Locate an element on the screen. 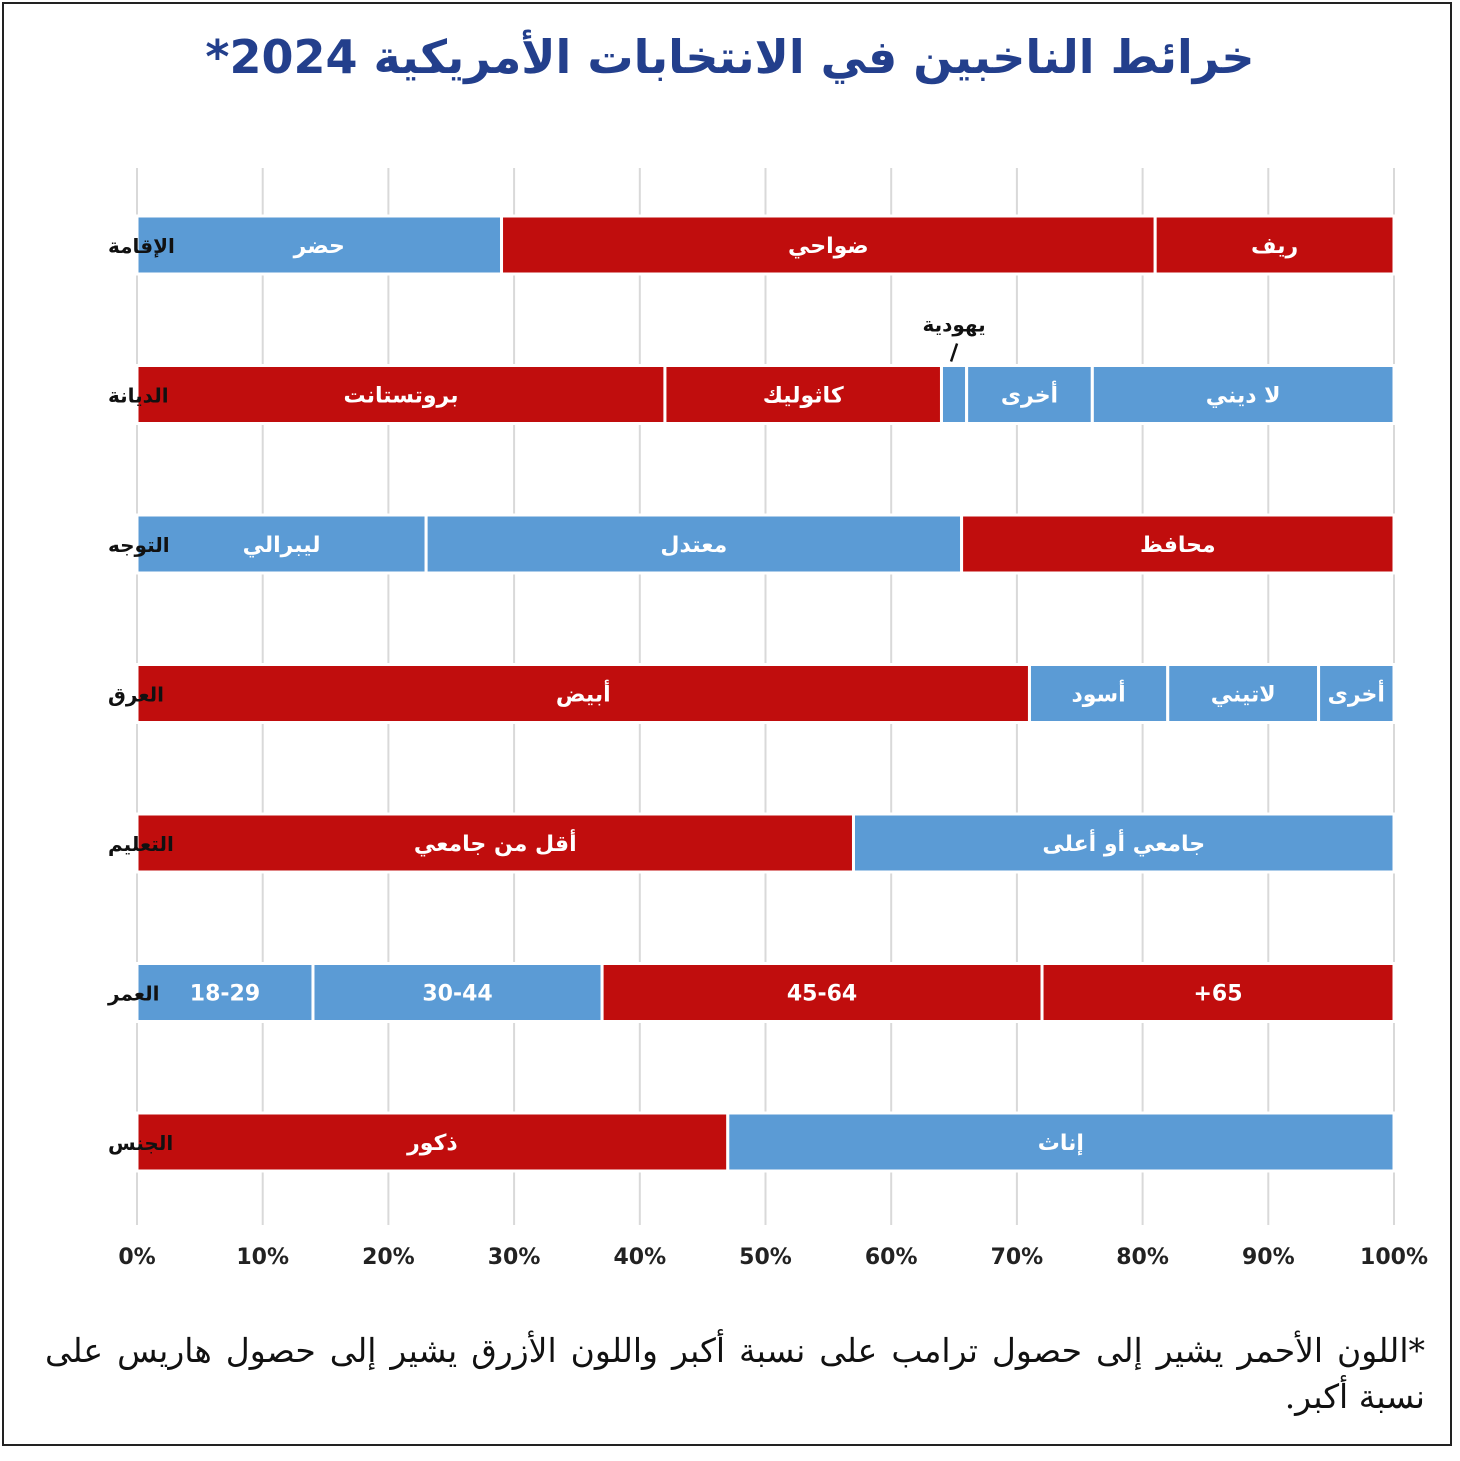  x-tick-label: 10% is located at coordinates (262, 1257).